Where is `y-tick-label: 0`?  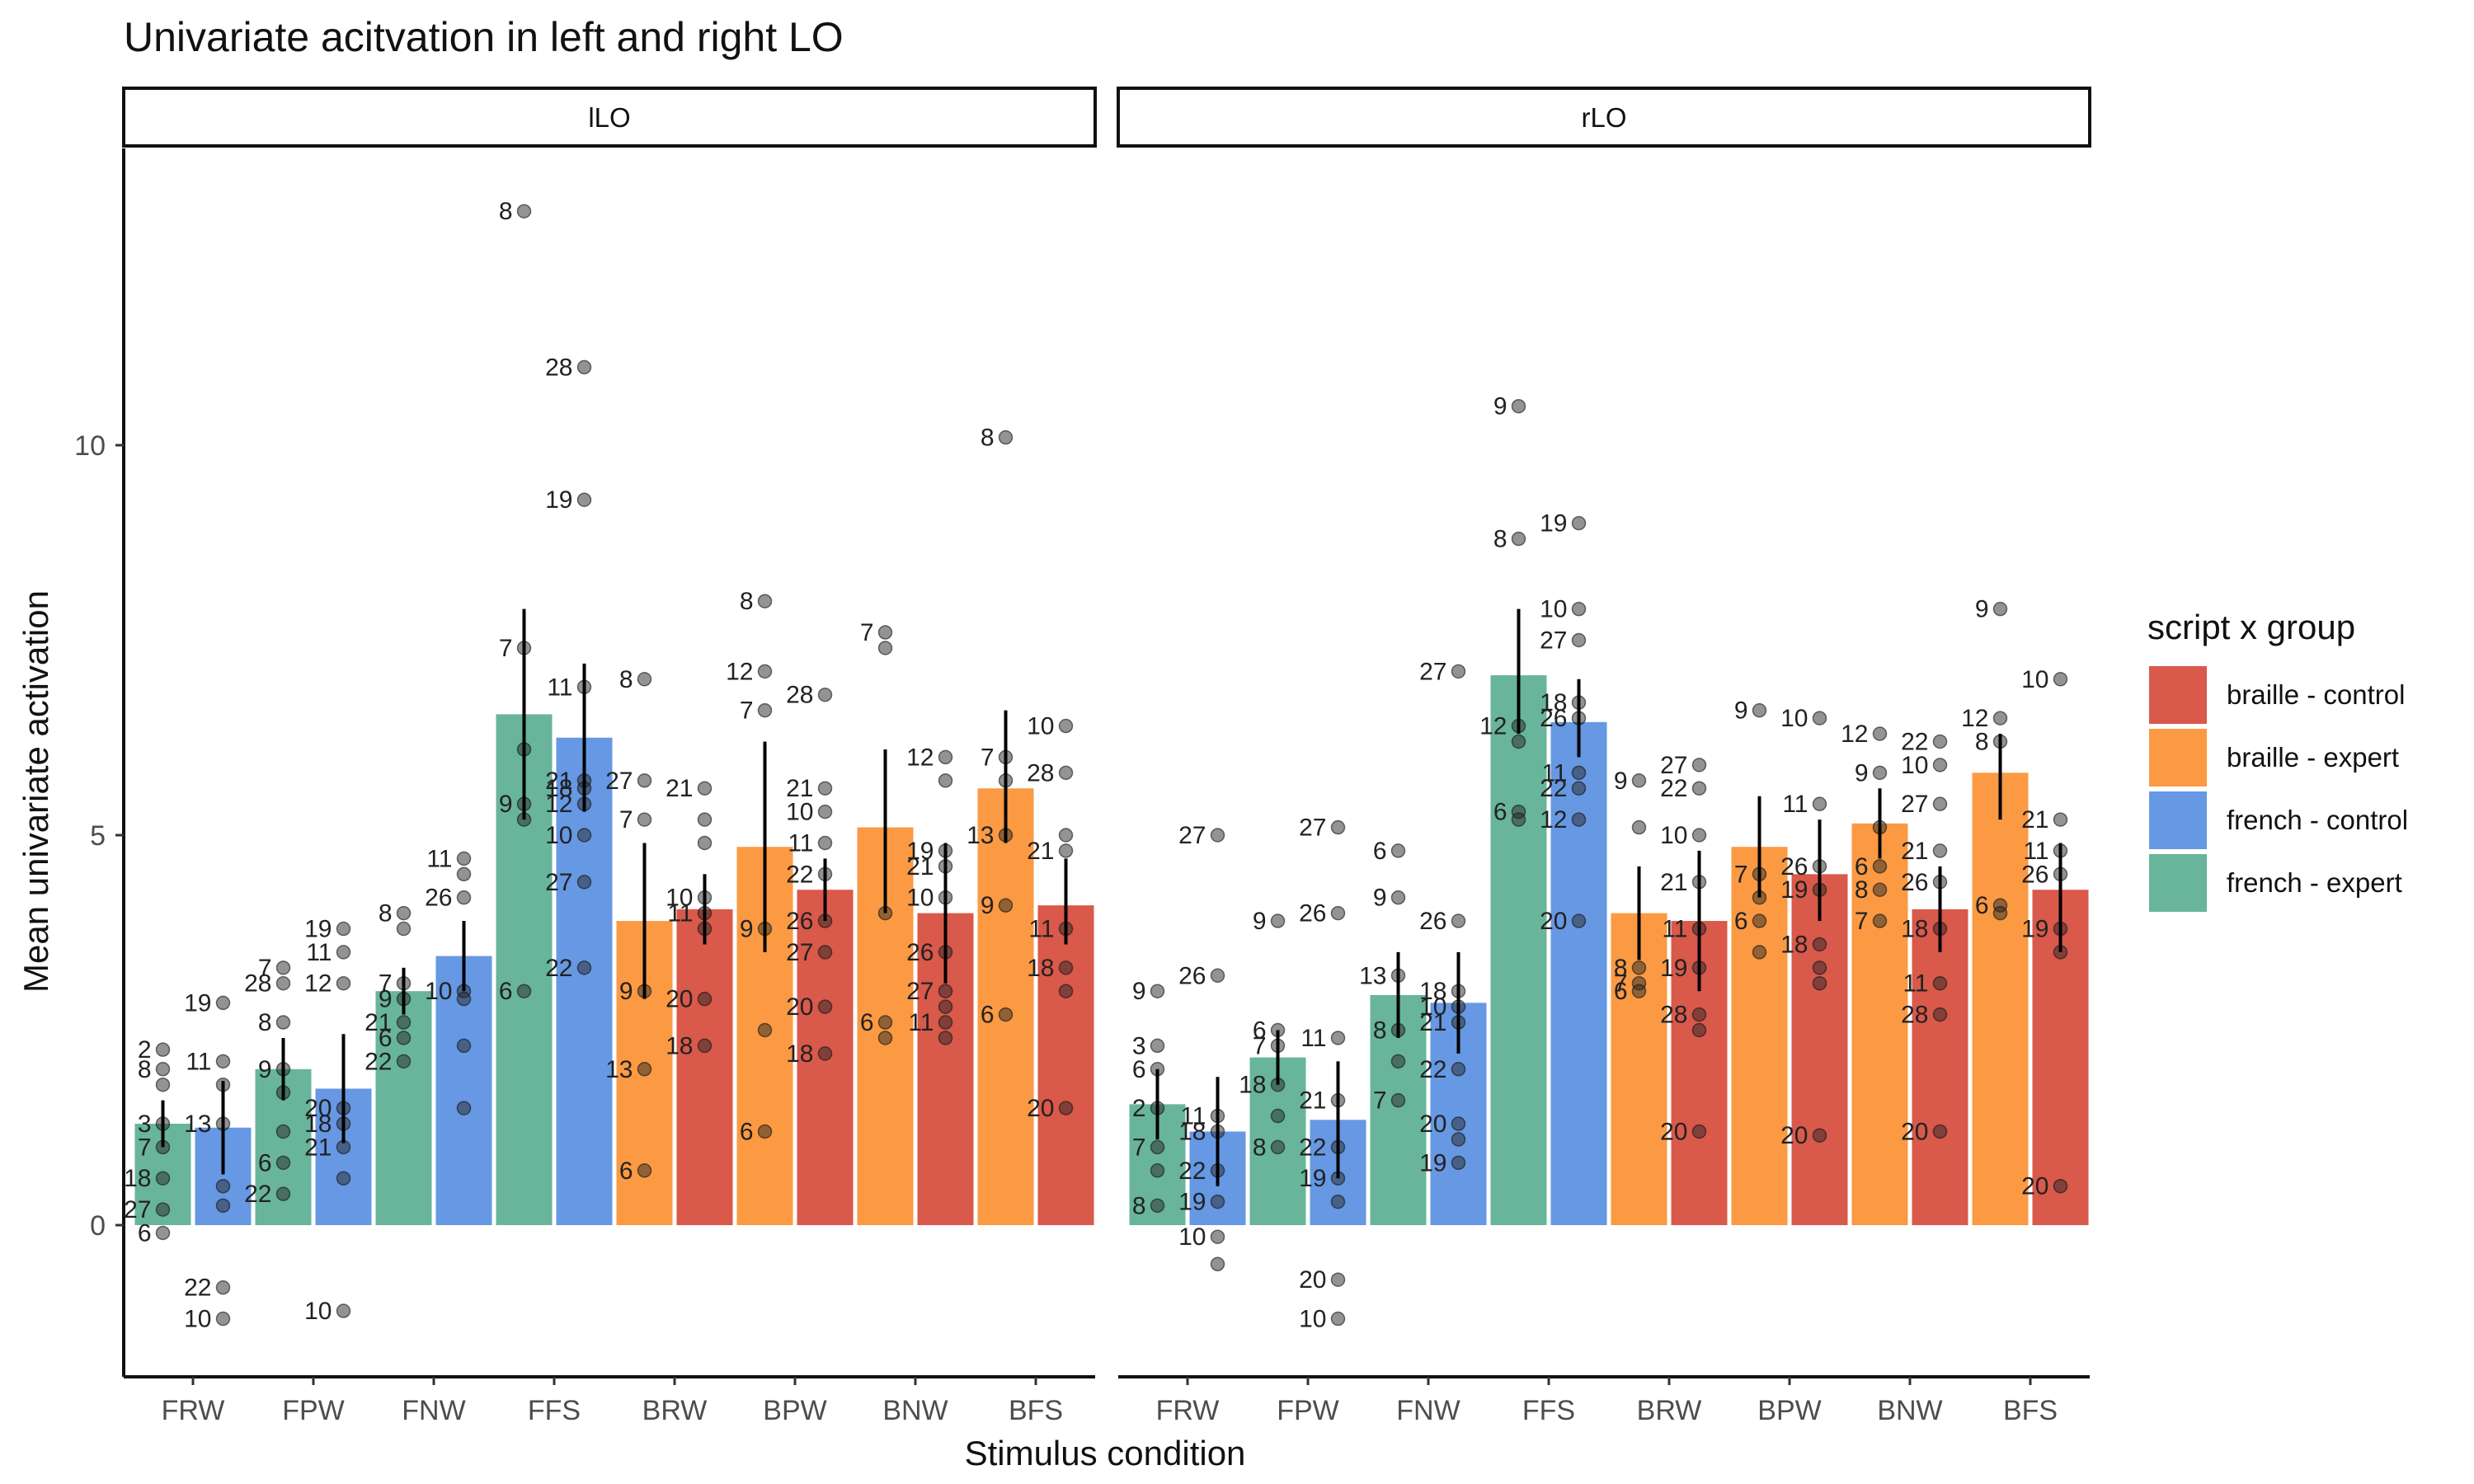 y-tick-label: 0 is located at coordinates (98, 1226).